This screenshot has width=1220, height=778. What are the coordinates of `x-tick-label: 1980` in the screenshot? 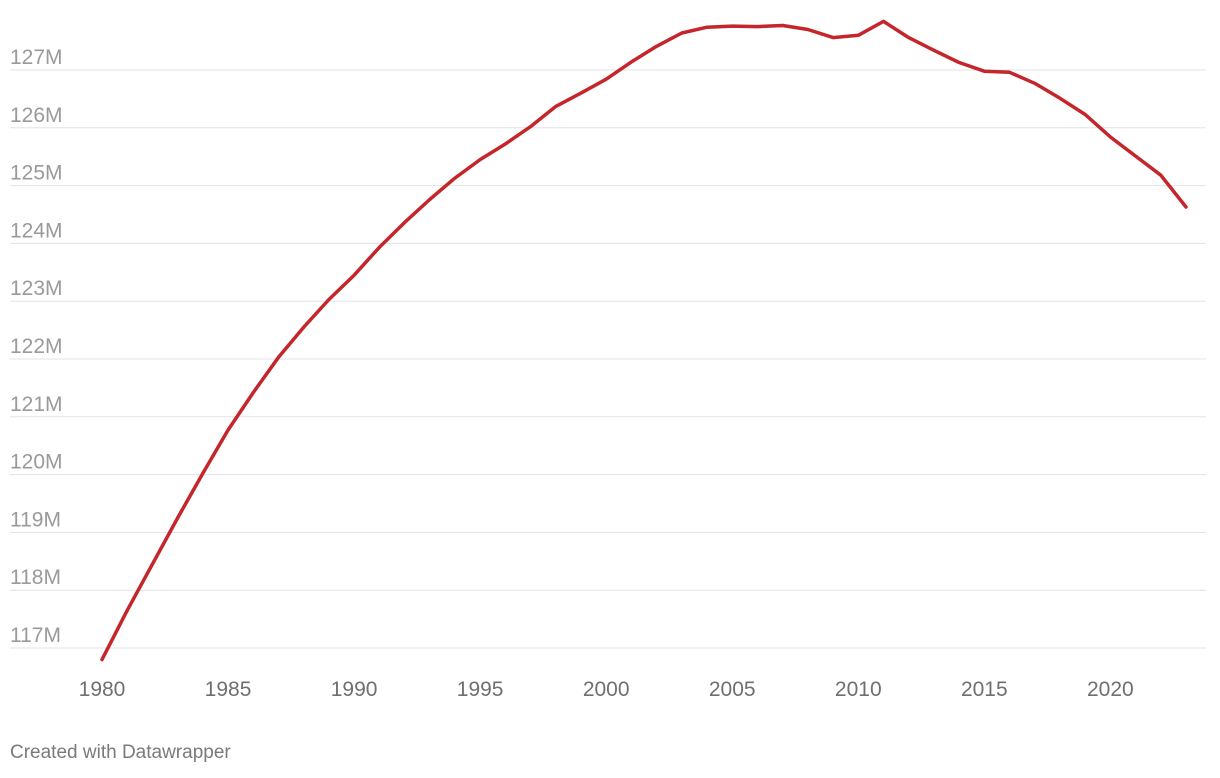 It's located at (102, 689).